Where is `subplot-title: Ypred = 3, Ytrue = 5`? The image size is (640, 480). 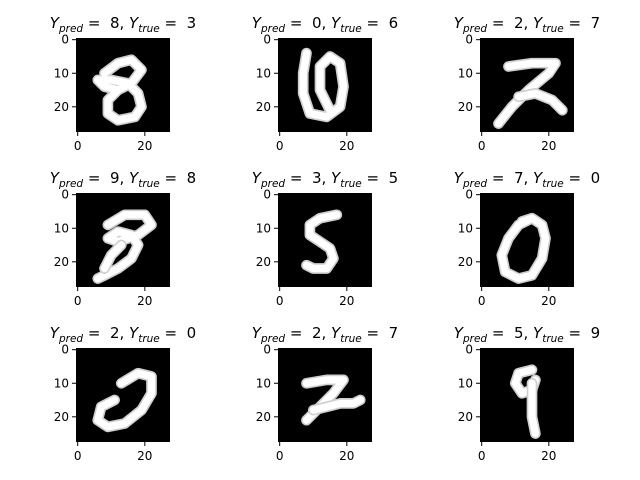
subplot-title: Ypred = 3, Ytrue = 5 is located at coordinates (325, 179).